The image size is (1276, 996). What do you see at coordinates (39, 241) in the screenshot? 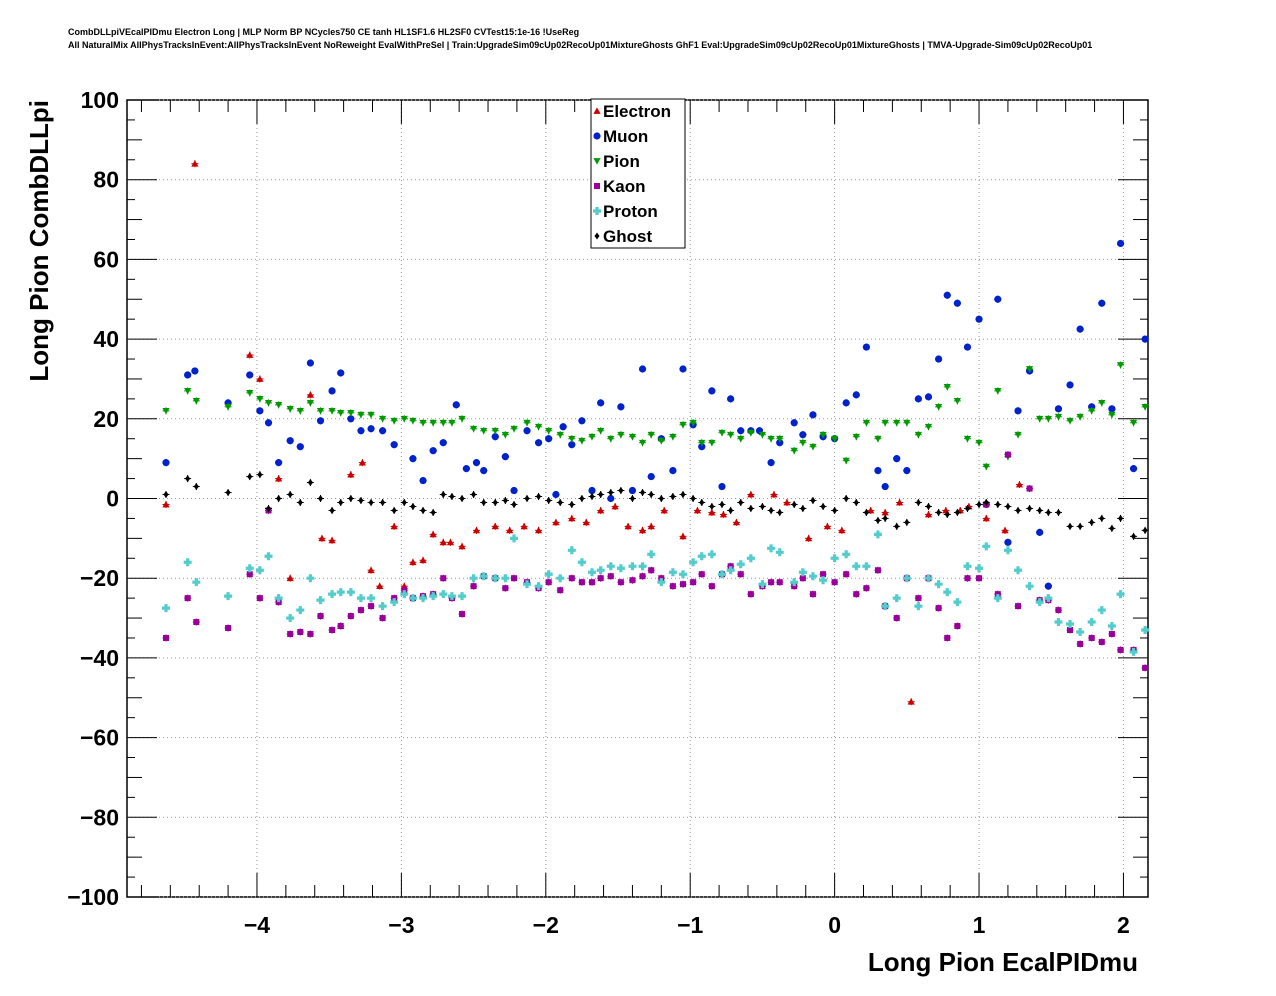
I see `y-axis-title: Long Pion CombDLLpi` at bounding box center [39, 241].